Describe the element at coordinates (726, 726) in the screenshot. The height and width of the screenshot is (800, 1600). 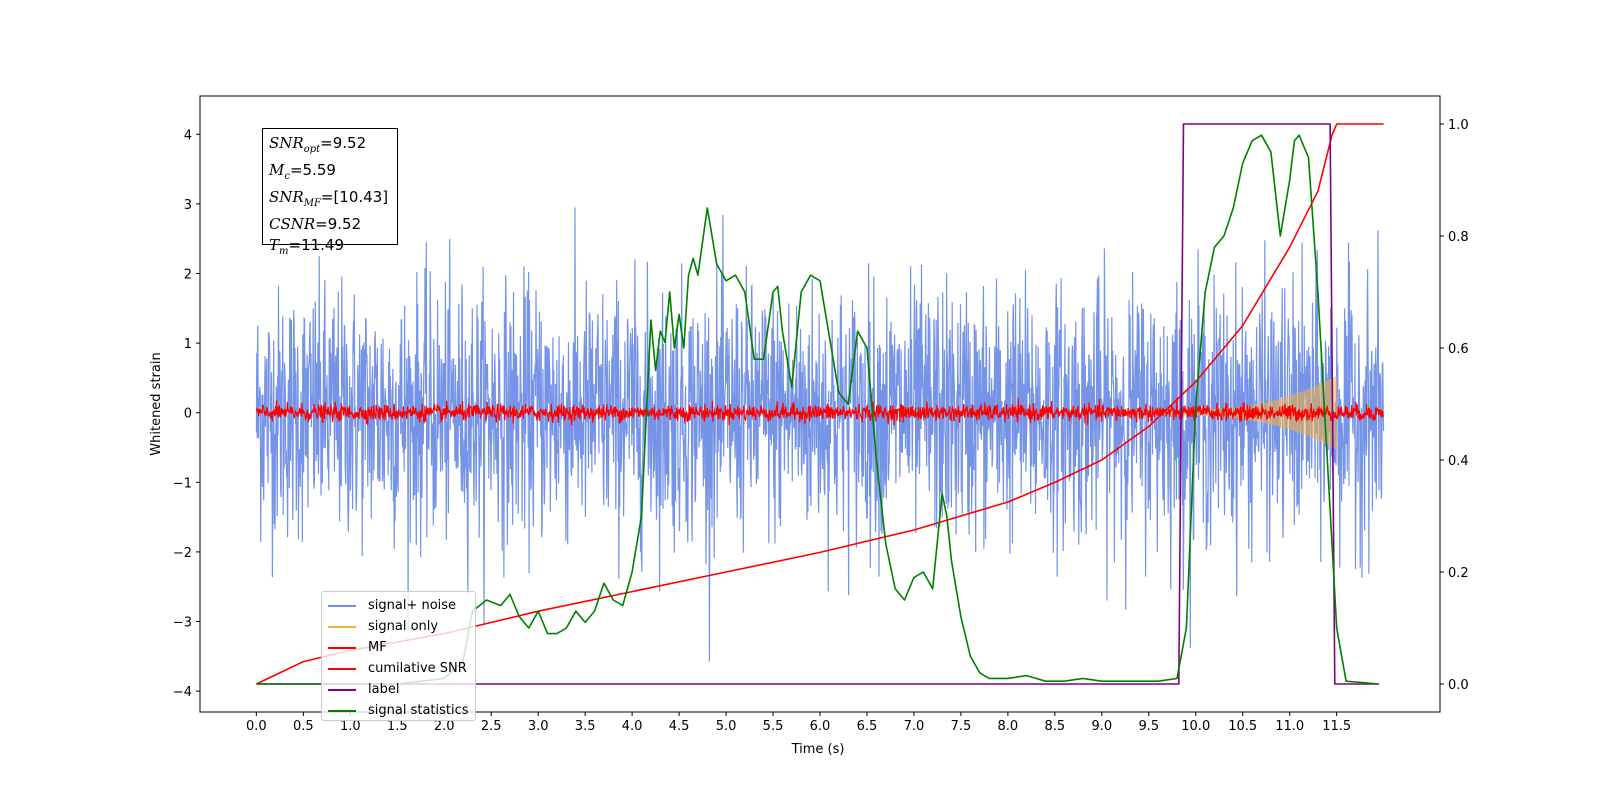
I see `x-tick-label: 5.0` at that location.